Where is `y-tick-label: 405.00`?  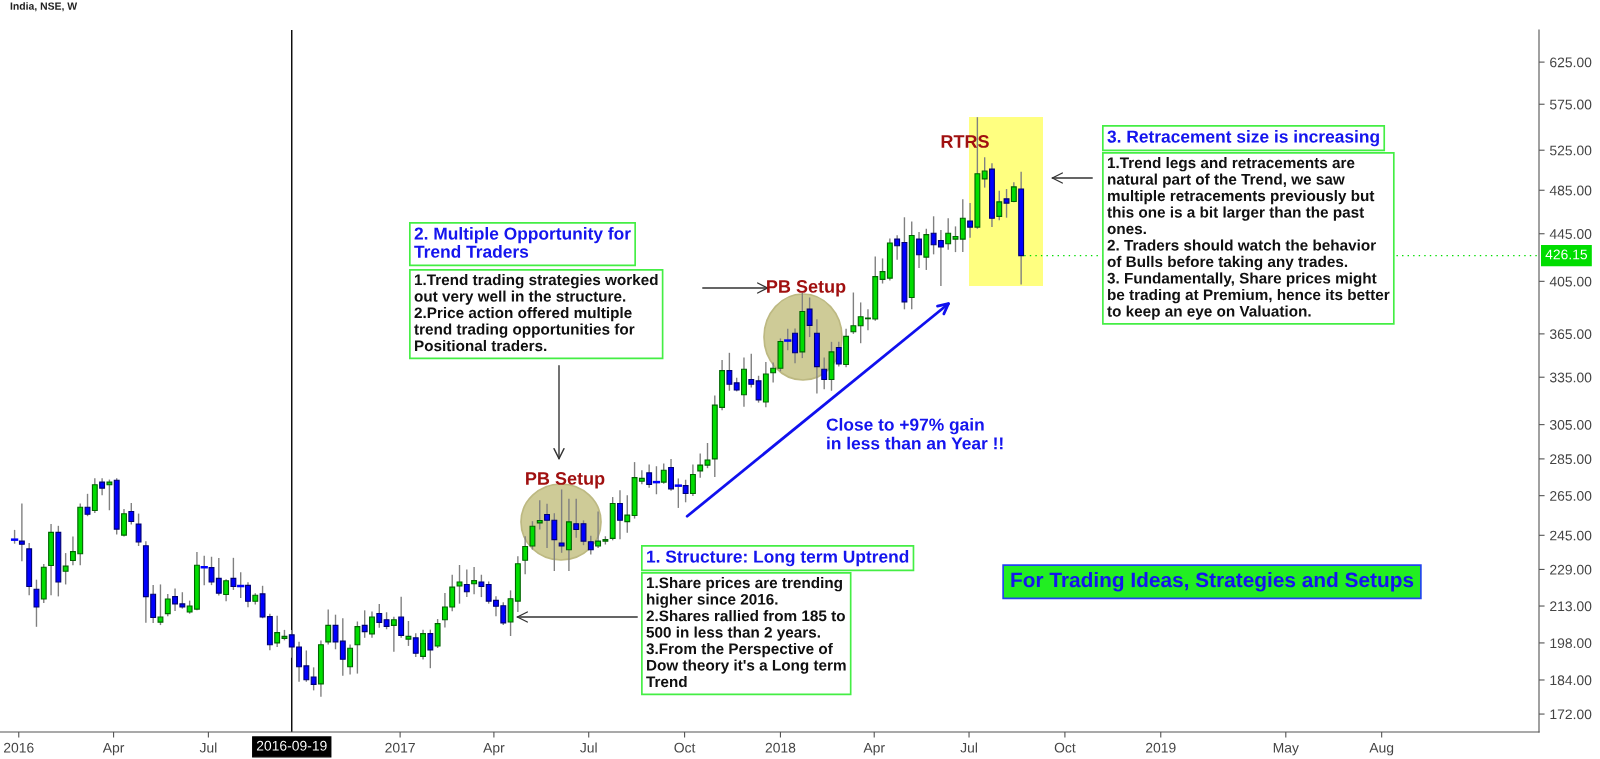 y-tick-label: 405.00 is located at coordinates (1570, 281).